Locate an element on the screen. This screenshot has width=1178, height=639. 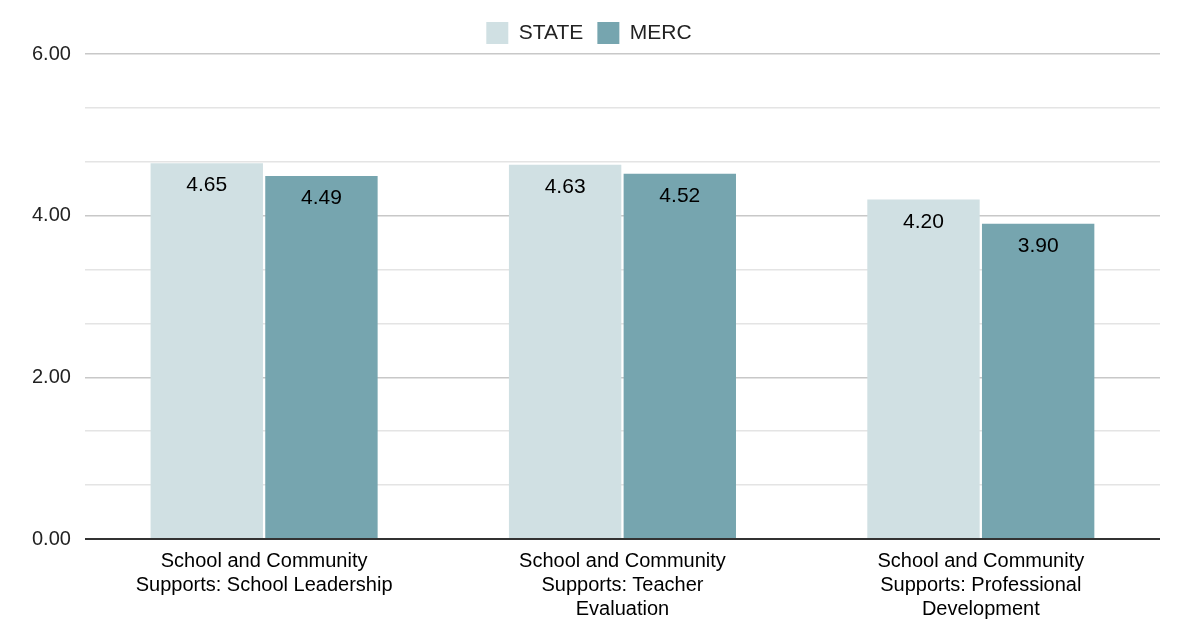
legend-label: STATE is located at coordinates (551, 31).